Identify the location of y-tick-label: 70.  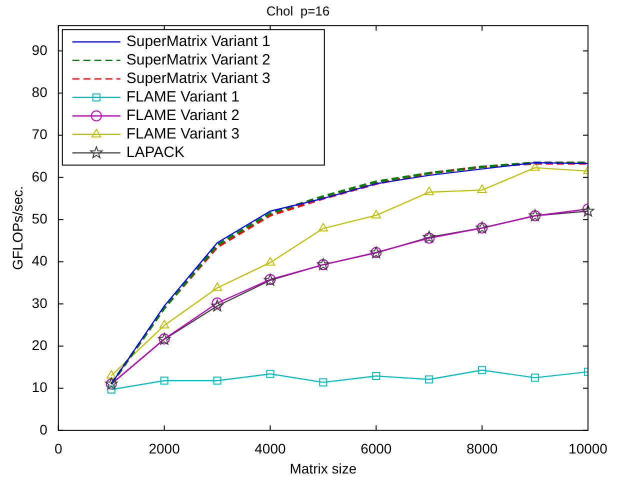
(40, 134).